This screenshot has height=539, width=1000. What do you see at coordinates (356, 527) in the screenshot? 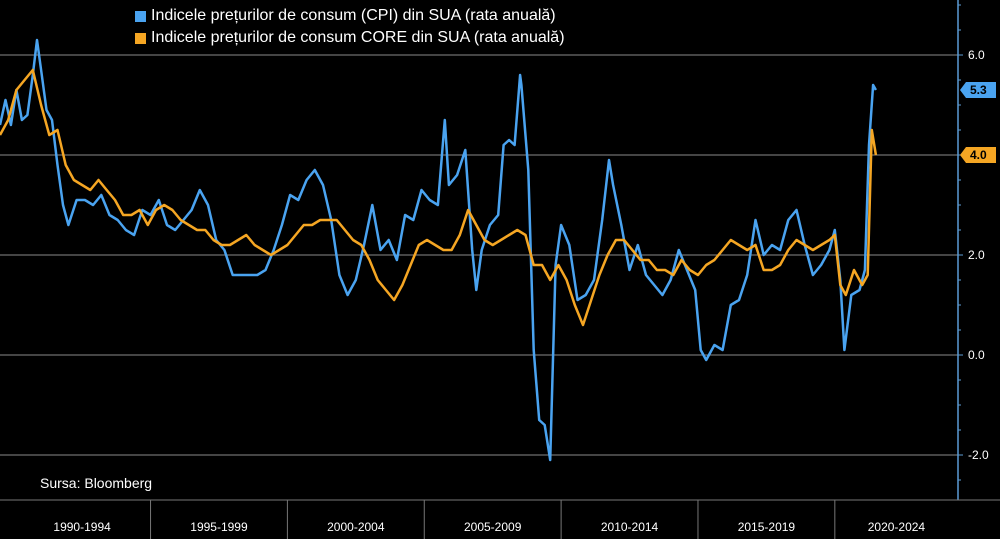
I see `x-tick-label: 2000-2004` at bounding box center [356, 527].